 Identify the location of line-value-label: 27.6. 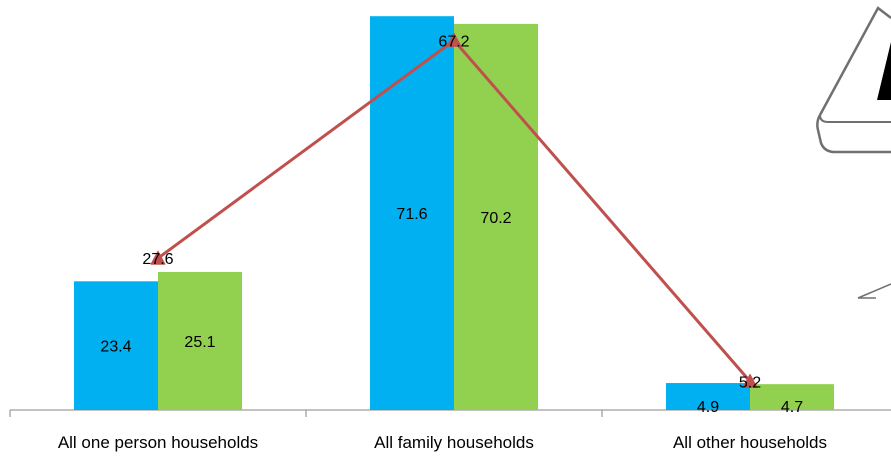
(157, 259).